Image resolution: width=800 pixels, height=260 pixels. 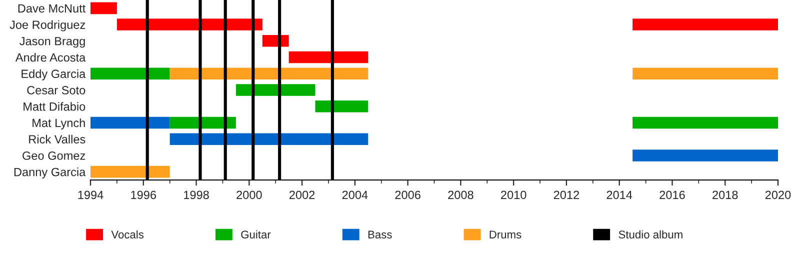 I want to click on x-tick-label: 2020, so click(x=778, y=195).